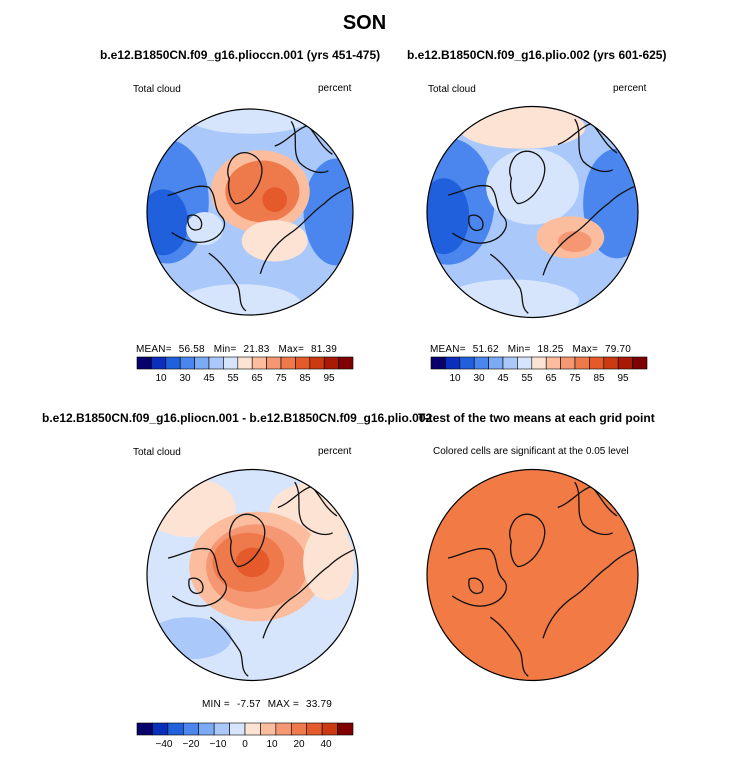 This screenshot has height=782, width=729. What do you see at coordinates (256, 349) in the screenshot?
I see `panel-1-min-value: 21.83` at bounding box center [256, 349].